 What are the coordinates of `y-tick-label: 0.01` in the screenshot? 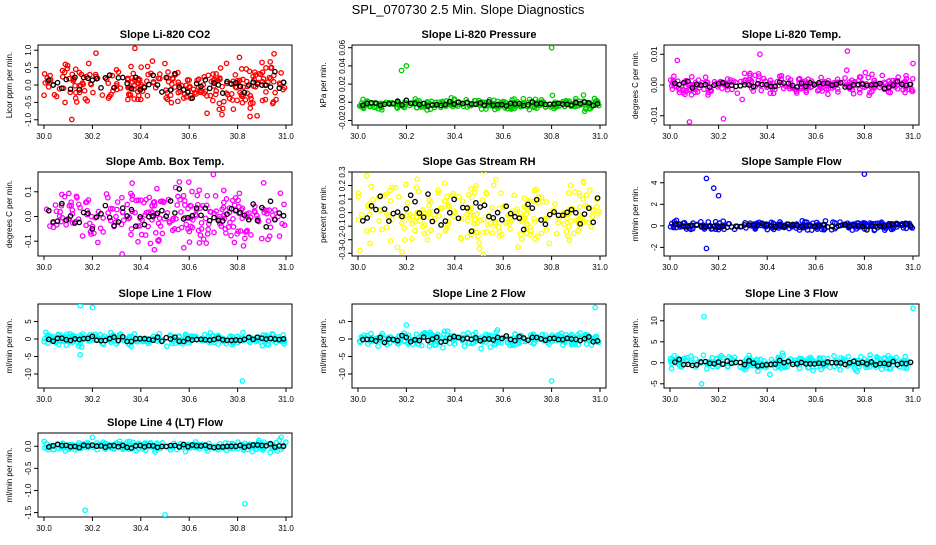 It's located at (654, 54).